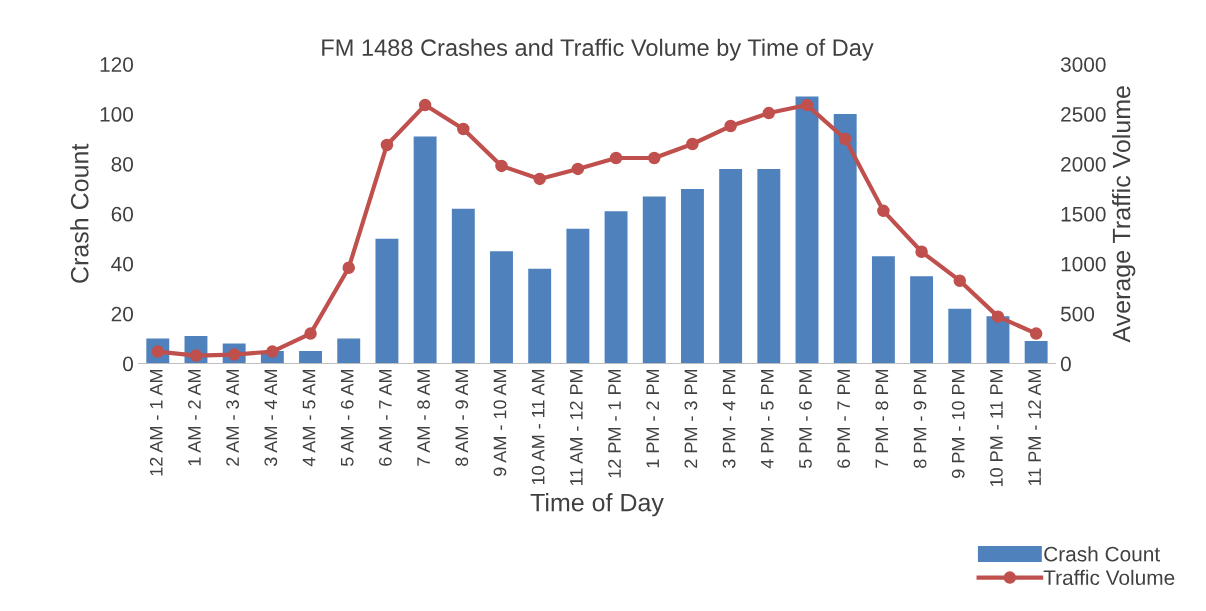 This screenshot has height=611, width=1206. Describe the element at coordinates (538, 427) in the screenshot. I see `x-tick-label: 10 AM - 11 AM` at that location.